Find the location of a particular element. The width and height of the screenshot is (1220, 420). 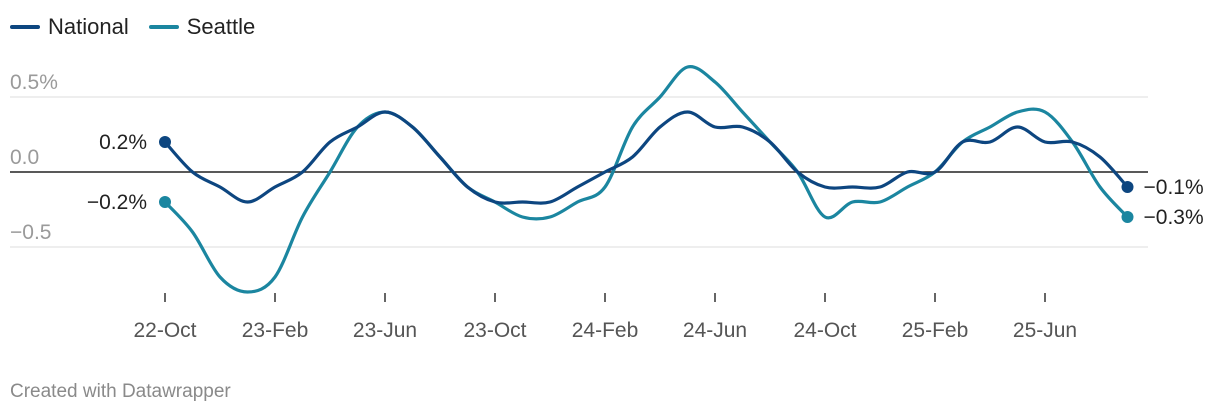

y-tick-label: 0.0 is located at coordinates (24, 157).